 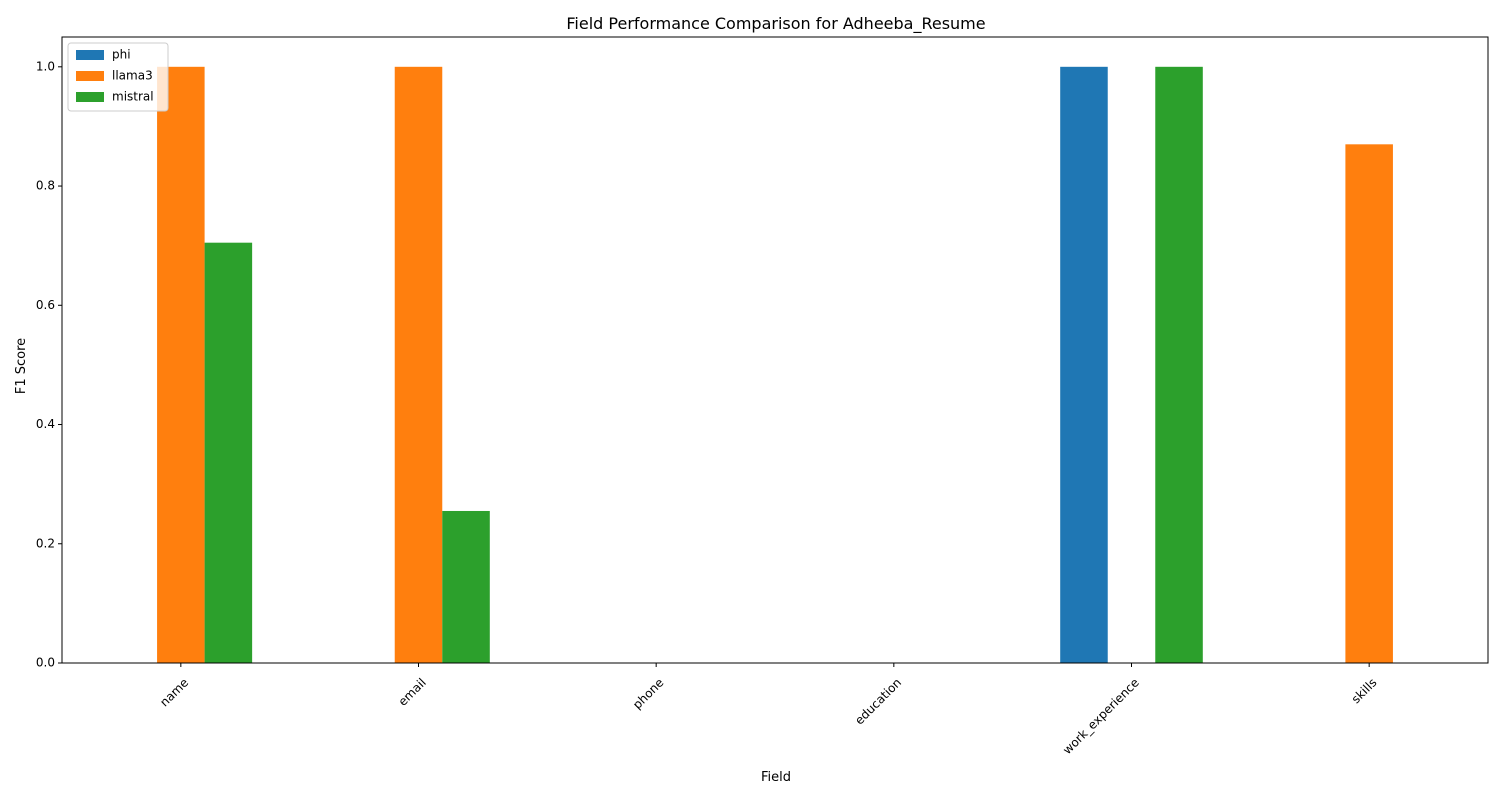 I want to click on y-tick-label: 0.2, so click(x=45, y=543).